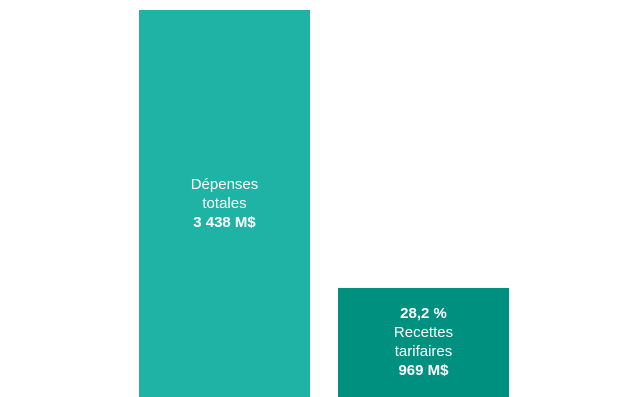 The image size is (626, 397). Describe the element at coordinates (423, 342) in the screenshot. I see `bar-recettes-tarifaires` at that location.